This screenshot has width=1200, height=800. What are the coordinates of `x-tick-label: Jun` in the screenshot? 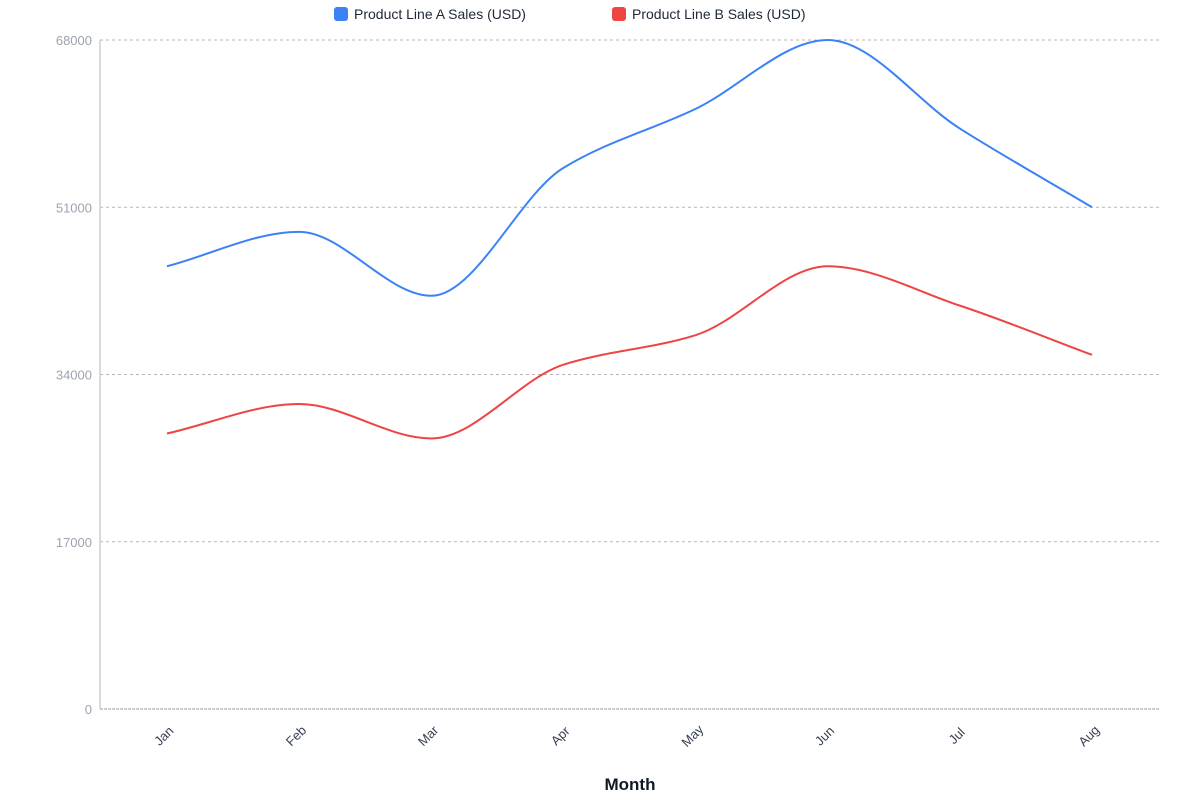 It's located at (824, 735).